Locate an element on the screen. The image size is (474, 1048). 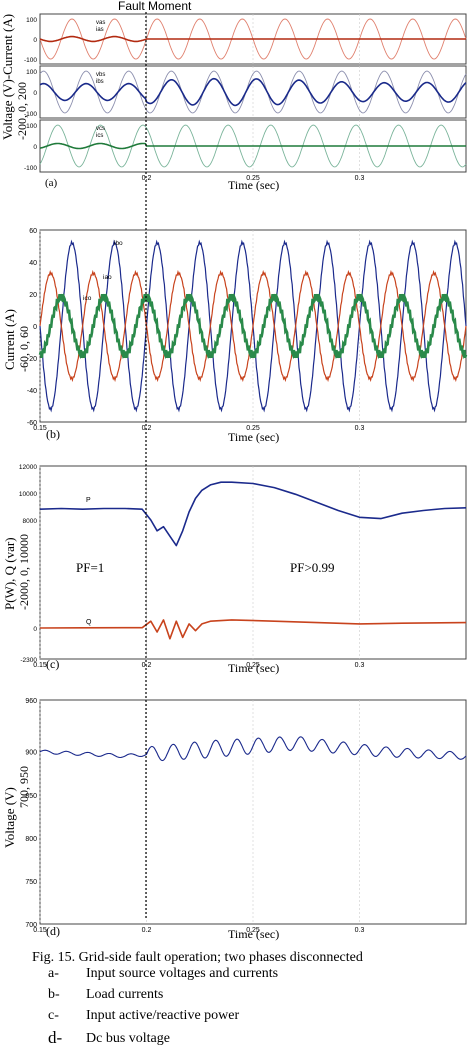
caption-item-d-marker: d- is located at coordinates (55, 1037).